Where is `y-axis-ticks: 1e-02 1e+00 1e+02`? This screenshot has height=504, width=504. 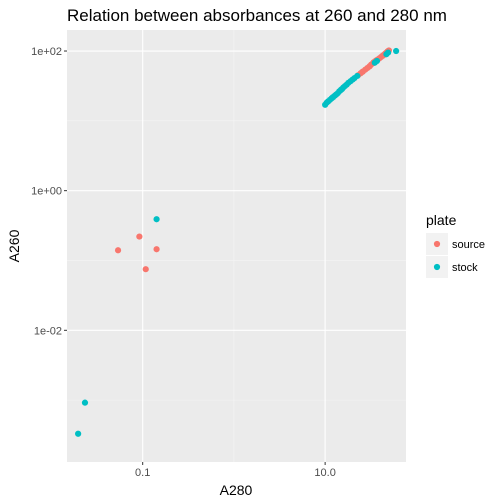
y-axis-ticks: 1e-02 1e+00 1e+02 is located at coordinates (49, 191).